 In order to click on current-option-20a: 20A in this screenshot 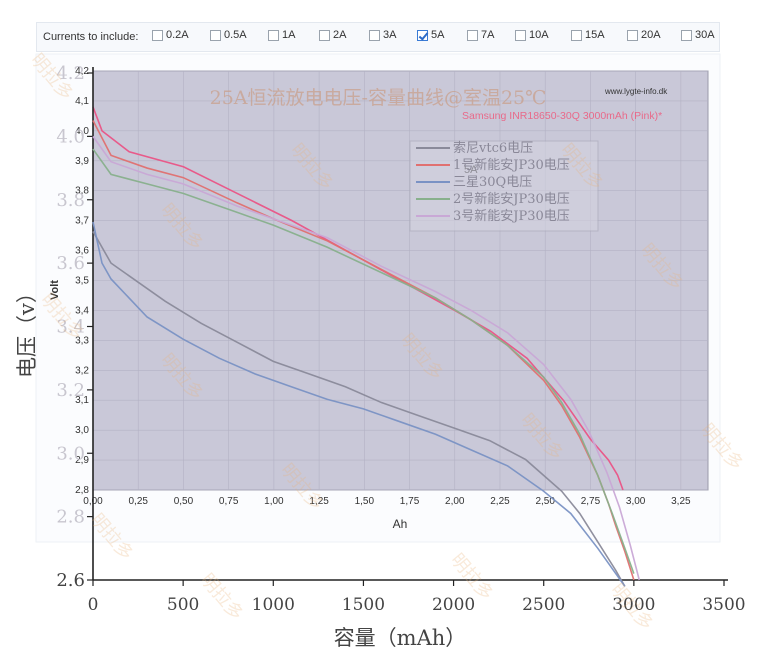, I will do `click(644, 35)`.